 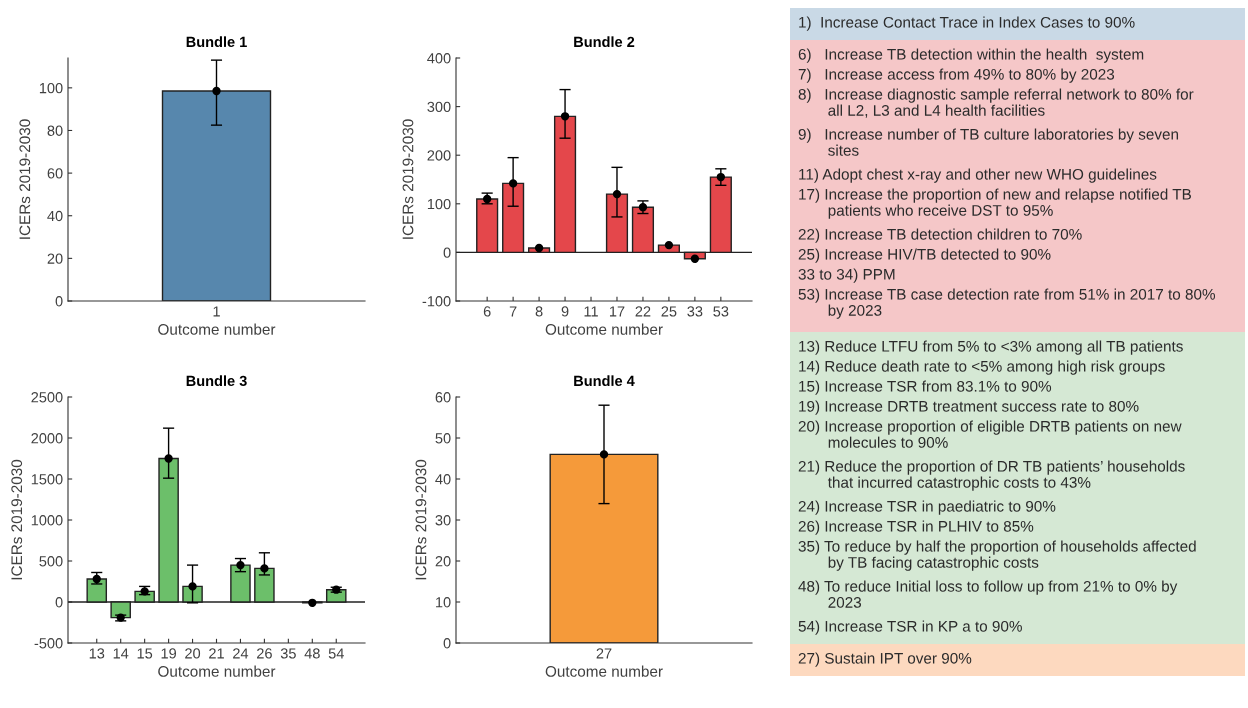 What do you see at coordinates (916, 527) in the screenshot?
I see `text: 26) Increase TSR in PLHIV to 85%` at bounding box center [916, 527].